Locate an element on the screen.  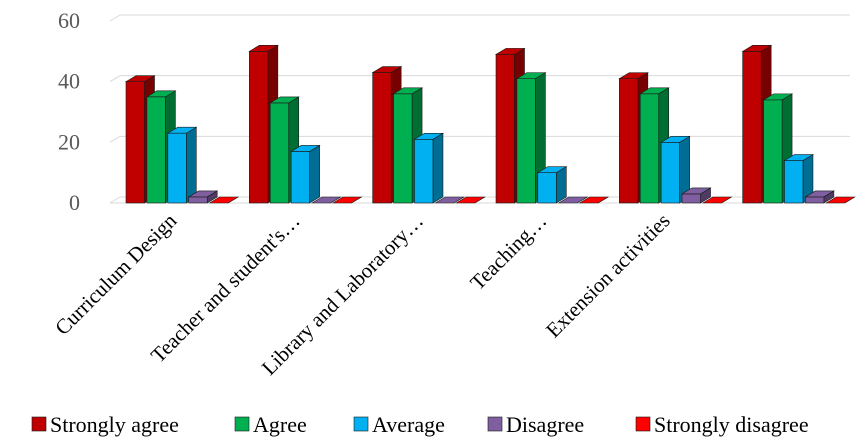
y-tick-label: 40 is located at coordinates (69, 81).